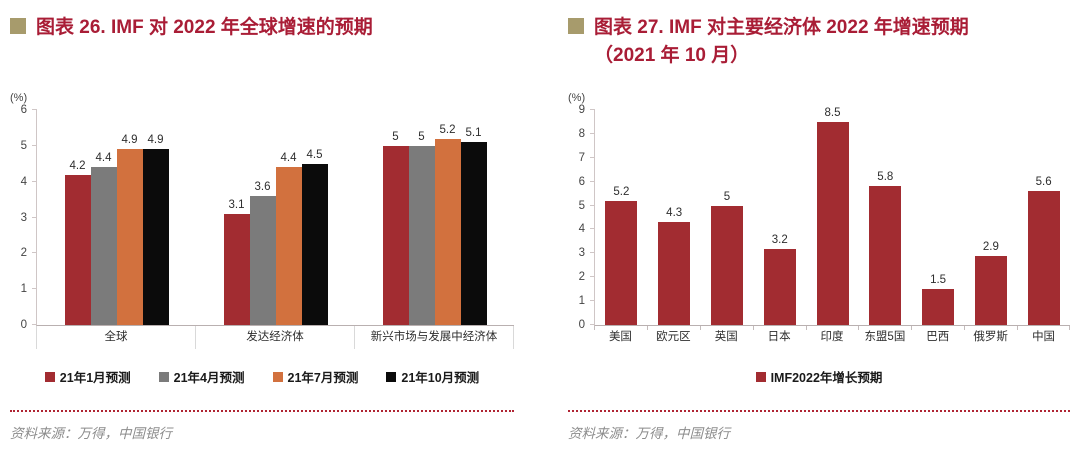  What do you see at coordinates (18, 26) in the screenshot?
I see `title-marker-icon` at bounding box center [18, 26].